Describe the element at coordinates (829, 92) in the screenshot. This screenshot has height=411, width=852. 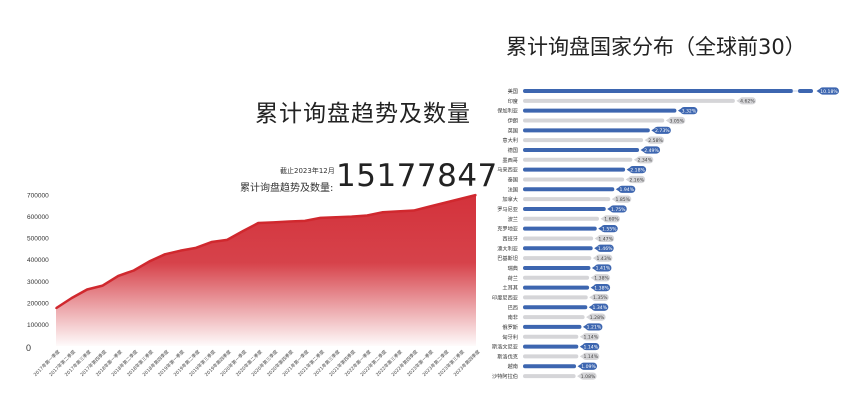
I see `data-label: 10.18%` at that location.